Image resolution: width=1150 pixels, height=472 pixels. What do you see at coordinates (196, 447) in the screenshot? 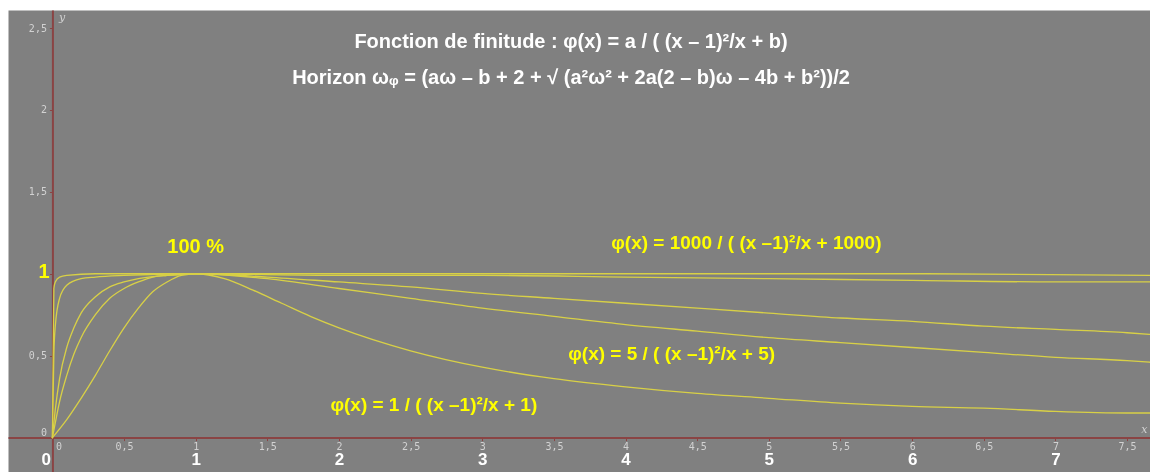
I see `x-tick-label: 1` at bounding box center [196, 447].